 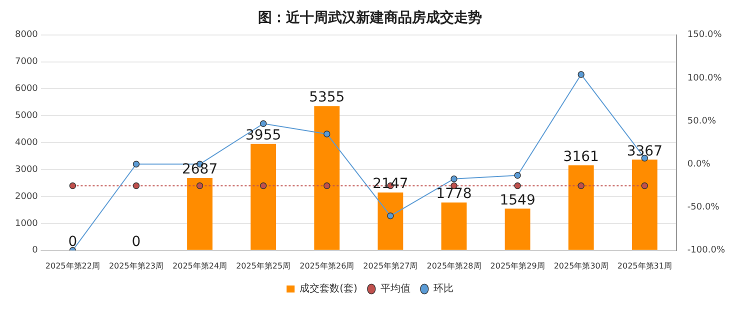 I want to click on legend-label: 环比, so click(x=443, y=288).